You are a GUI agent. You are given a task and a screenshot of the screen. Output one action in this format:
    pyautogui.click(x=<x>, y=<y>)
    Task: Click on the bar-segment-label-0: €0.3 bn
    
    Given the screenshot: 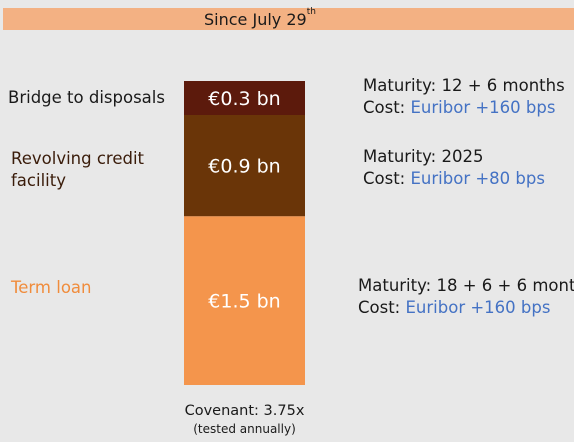 What is the action you would take?
    pyautogui.click(x=244, y=99)
    